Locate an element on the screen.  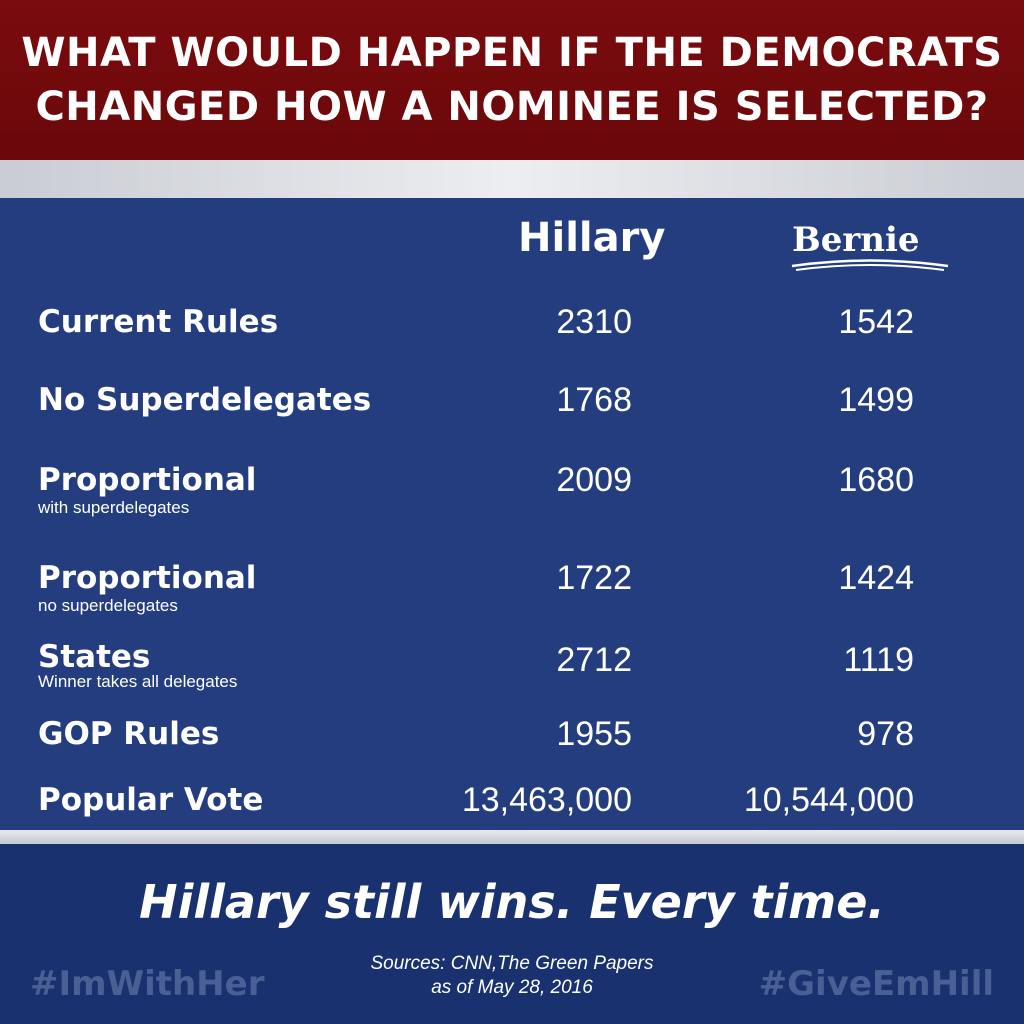
table-row: Popular Vote 13,463,000 10,544,000 is located at coordinates (512, 810).